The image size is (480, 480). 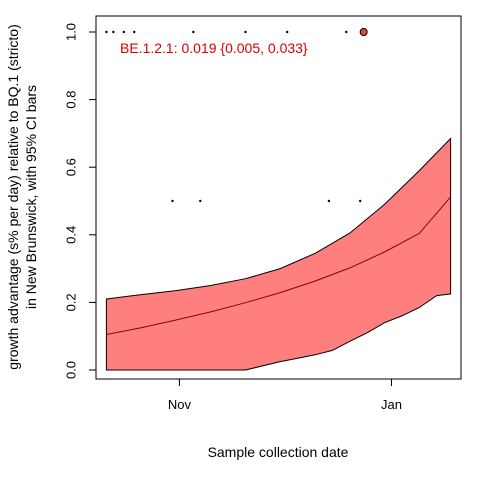 I want to click on y-tick-label: 0.2, so click(x=71, y=302).